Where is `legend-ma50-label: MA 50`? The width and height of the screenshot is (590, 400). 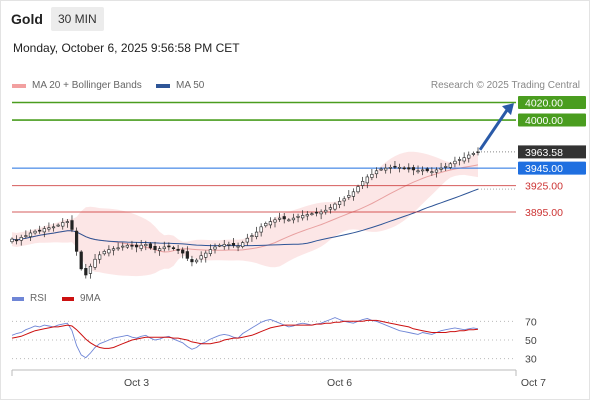
legend-ma50-label: MA 50 is located at coordinates (190, 85).